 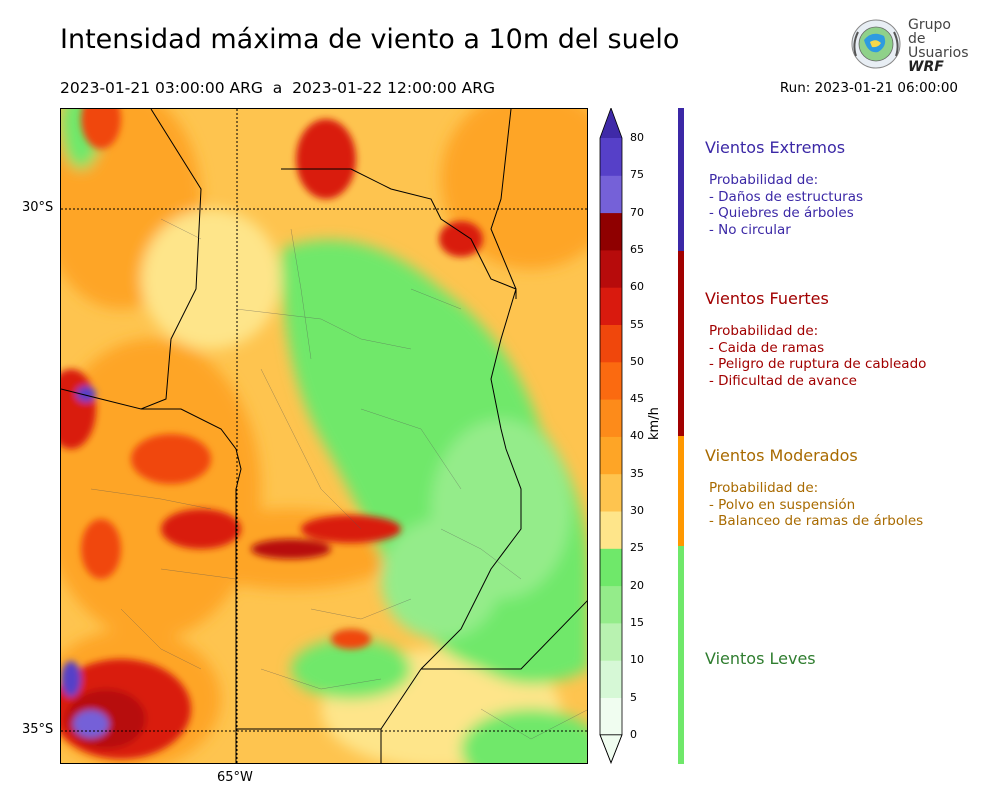 What do you see at coordinates (38, 729) in the screenshot?
I see `lat-label-35s: 35°S` at bounding box center [38, 729].